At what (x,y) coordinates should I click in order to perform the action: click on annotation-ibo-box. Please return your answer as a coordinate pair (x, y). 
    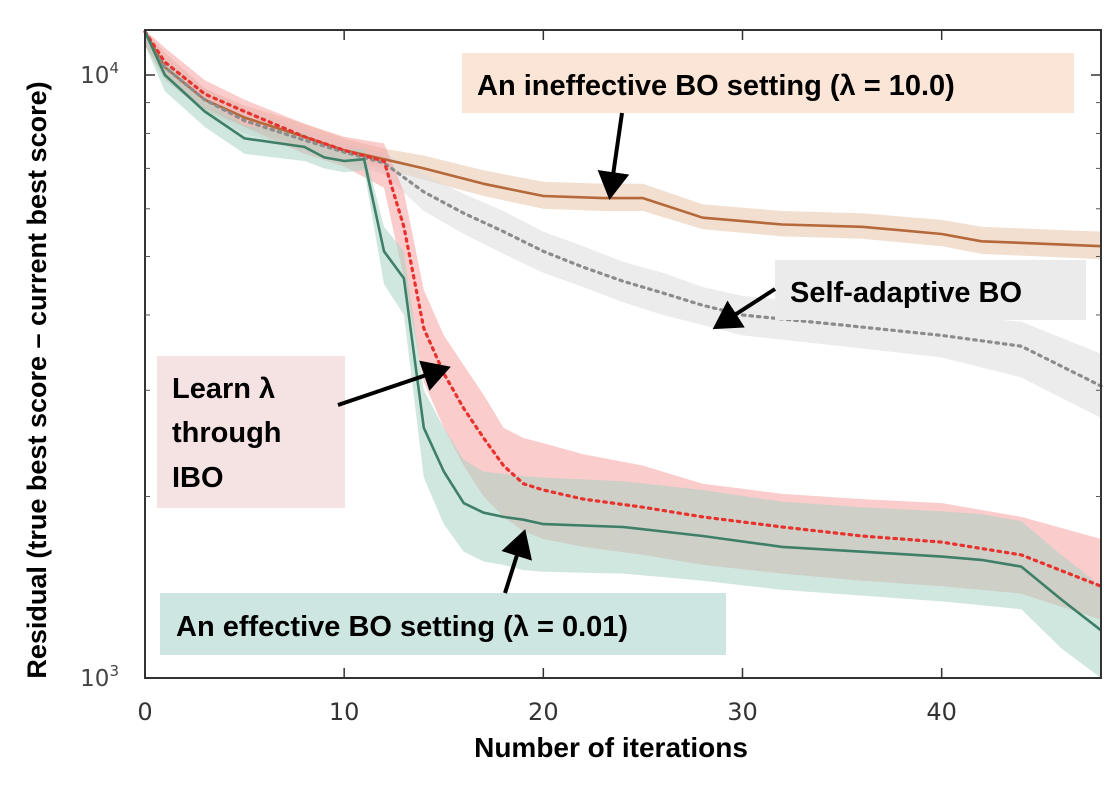
    Looking at the image, I should click on (251, 432).